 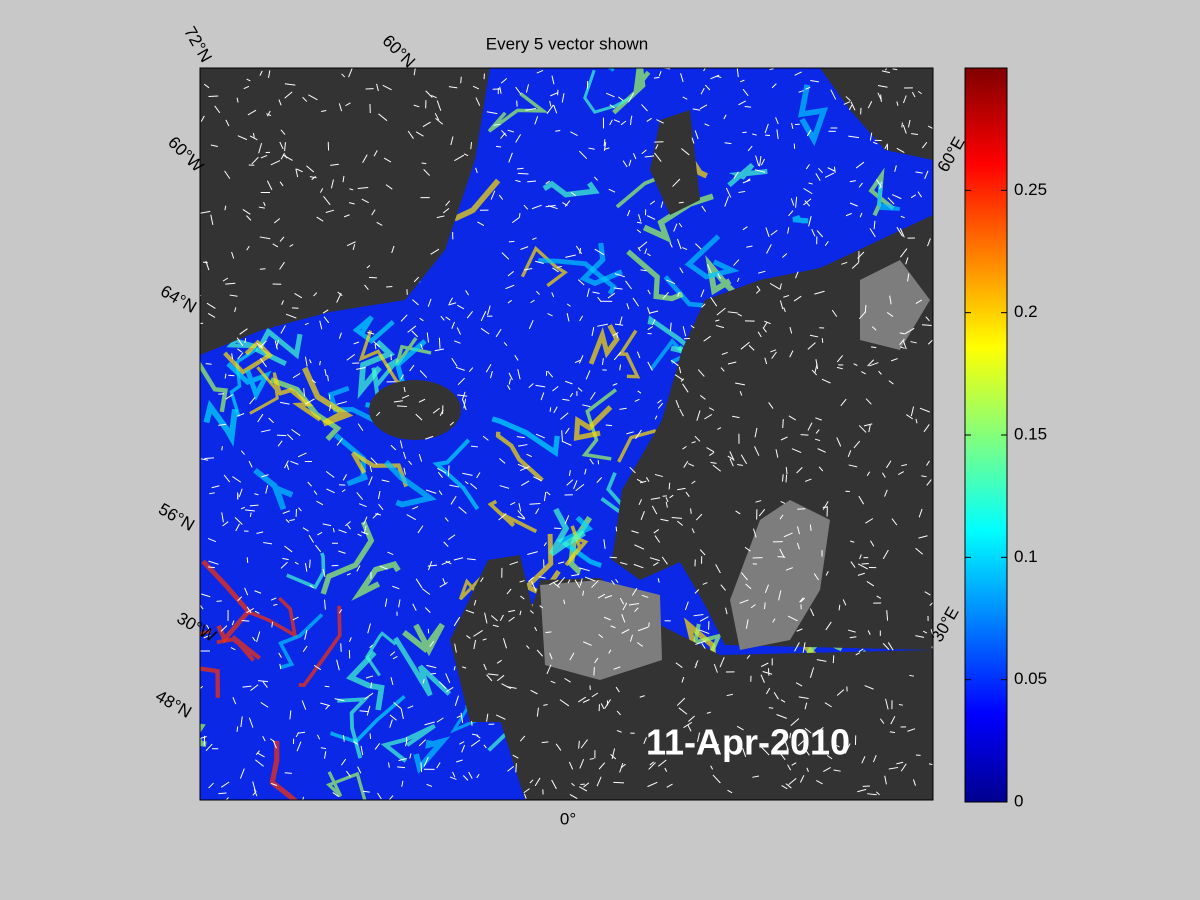 I want to click on graticule-label: 72°N, so click(x=197, y=44).